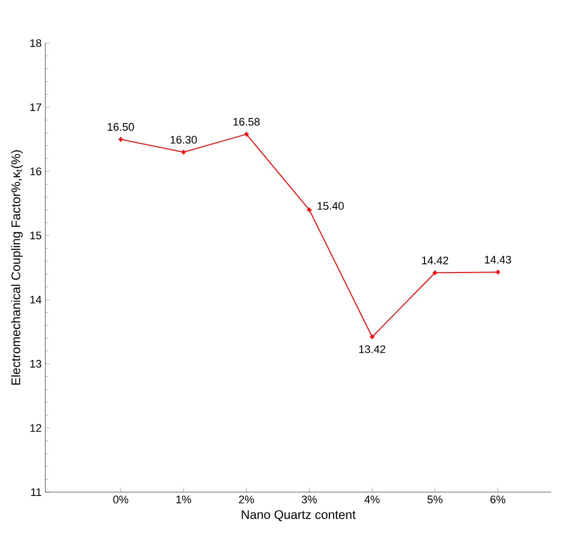  What do you see at coordinates (498, 260) in the screenshot?
I see `data-label: 14.43` at bounding box center [498, 260].